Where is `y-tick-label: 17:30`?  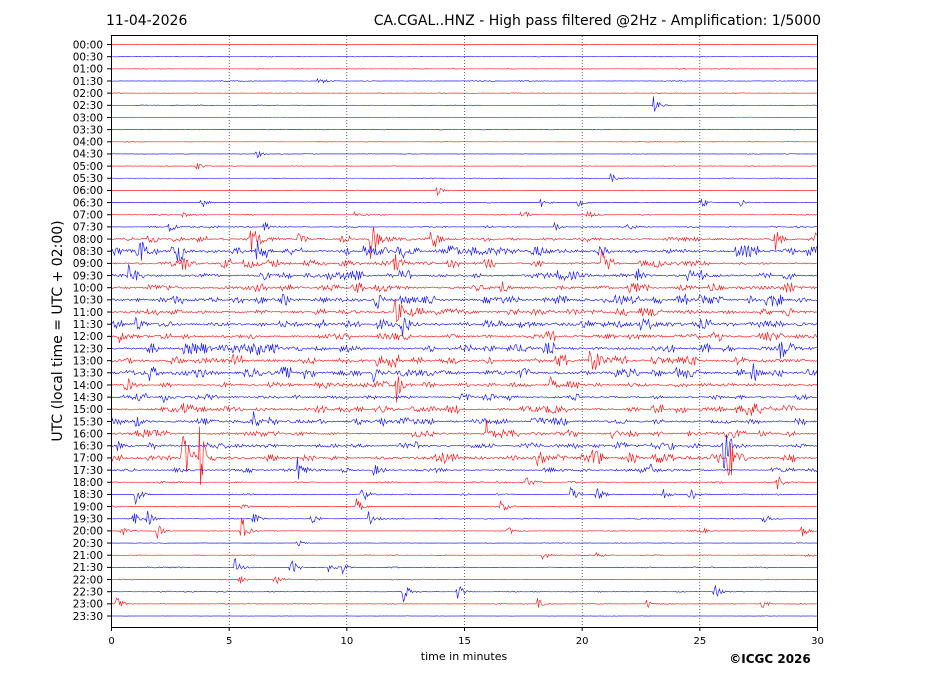
y-tick-label: 17:30 is located at coordinates (88, 471).